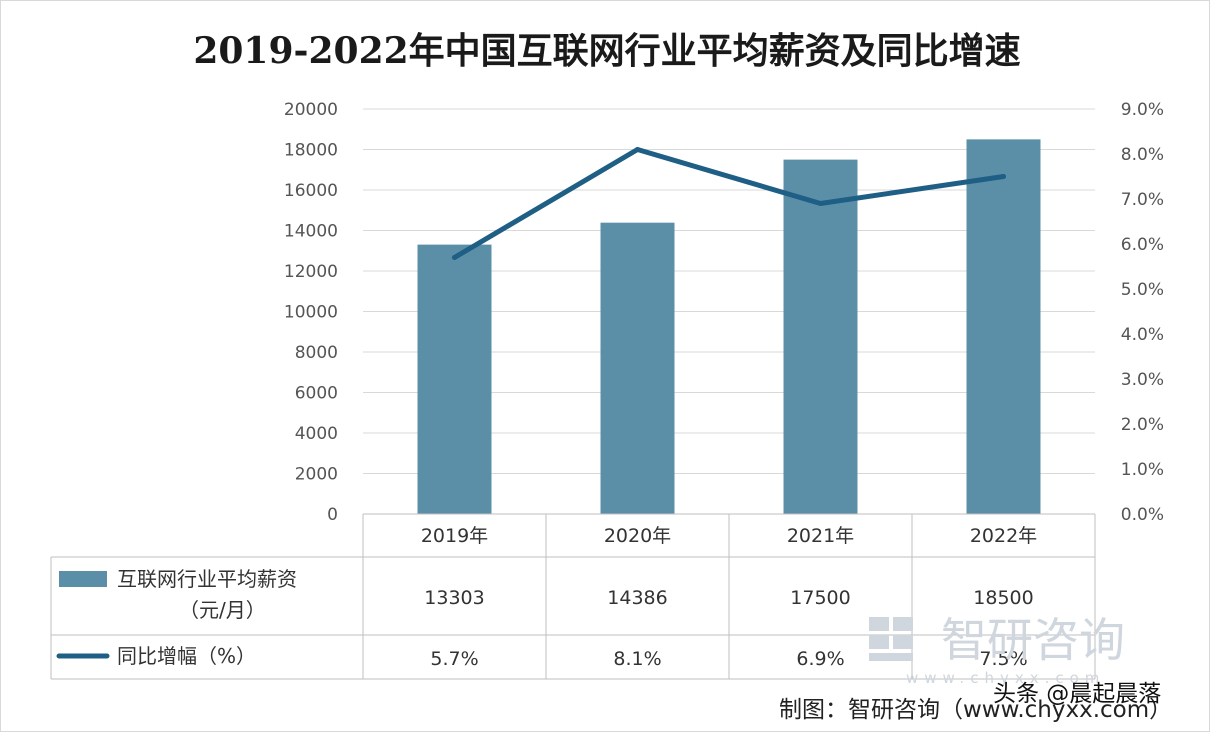 The height and width of the screenshot is (735, 1212). Describe the element at coordinates (1142, 312) in the screenshot. I see `right-axis-ticks: 0.0% 1.0% 2.0% 3.0% 4.0% 5.0% 6.0% 7.0% 8.0% 9.0%` at that location.